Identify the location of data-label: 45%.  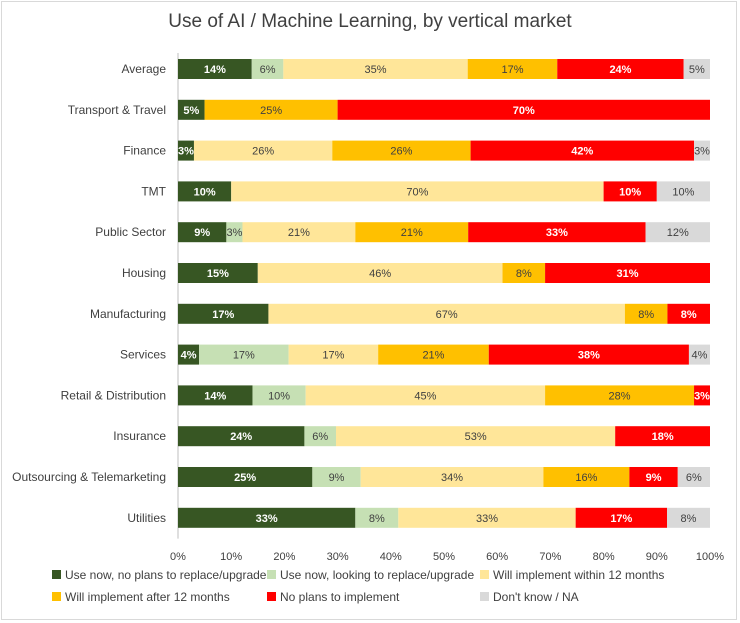
(425, 396).